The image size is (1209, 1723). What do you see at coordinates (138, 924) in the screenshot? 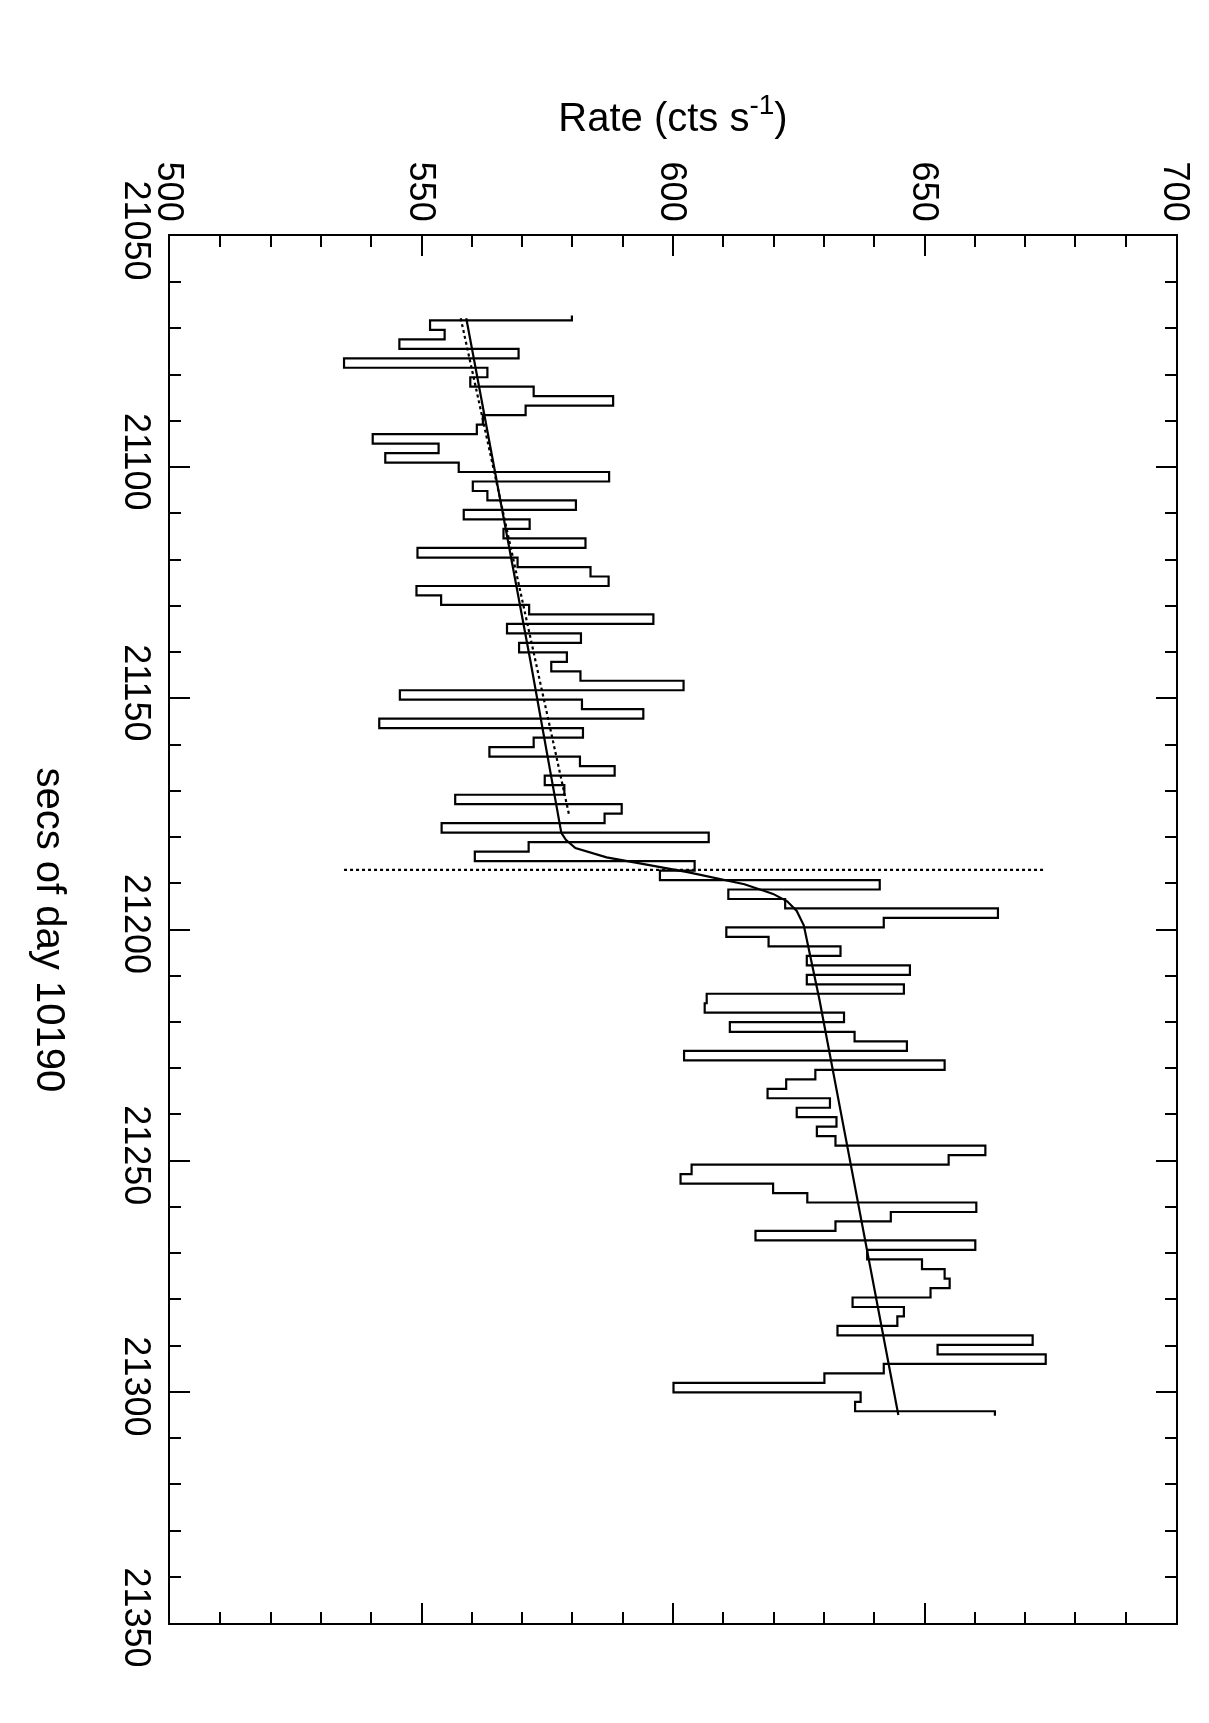
I see `y-tick-label: 21200` at bounding box center [138, 924].